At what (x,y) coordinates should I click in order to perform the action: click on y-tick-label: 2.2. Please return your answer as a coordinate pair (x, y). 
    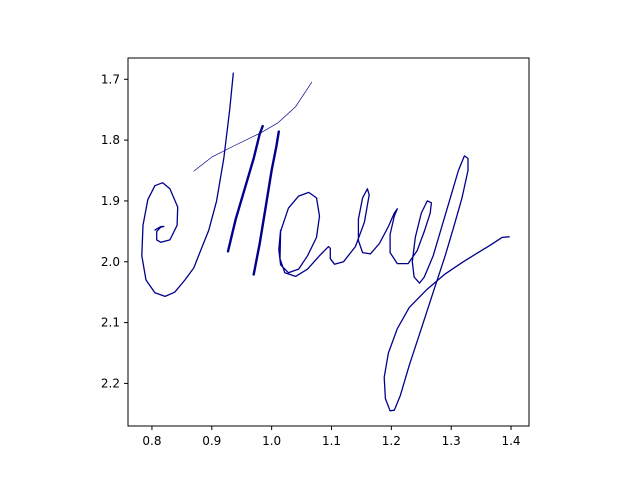
    Looking at the image, I should click on (110, 383).